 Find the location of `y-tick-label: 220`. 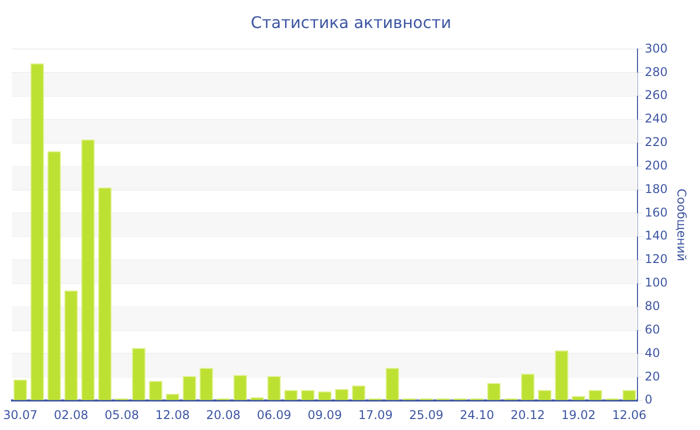

y-tick-label: 220 is located at coordinates (656, 142).